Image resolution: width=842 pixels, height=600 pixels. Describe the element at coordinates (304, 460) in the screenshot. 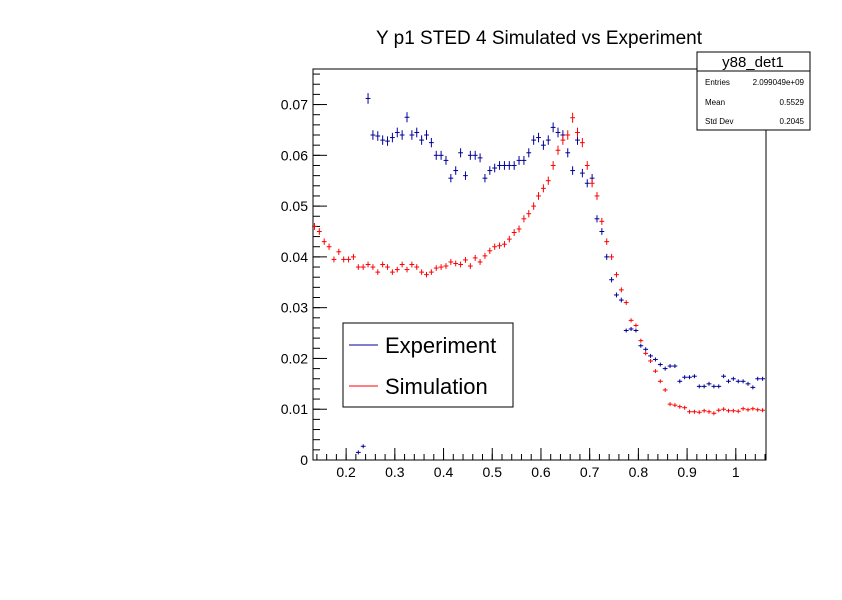

I see `y-tick-label: 0` at that location.